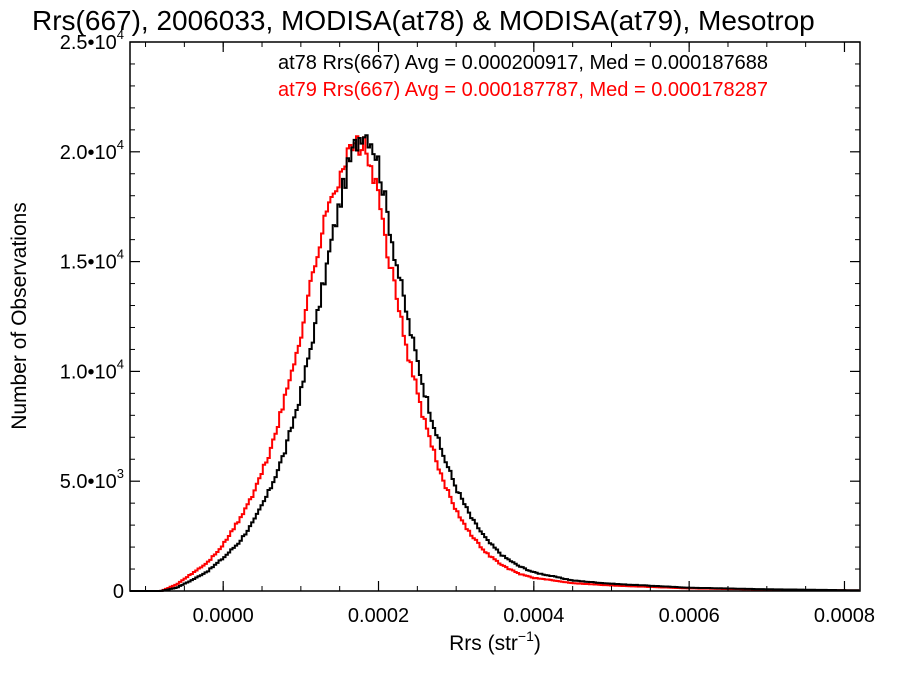 This screenshot has width=900, height=675. I want to click on y-tick-label: 2.5•104, so click(92, 40).